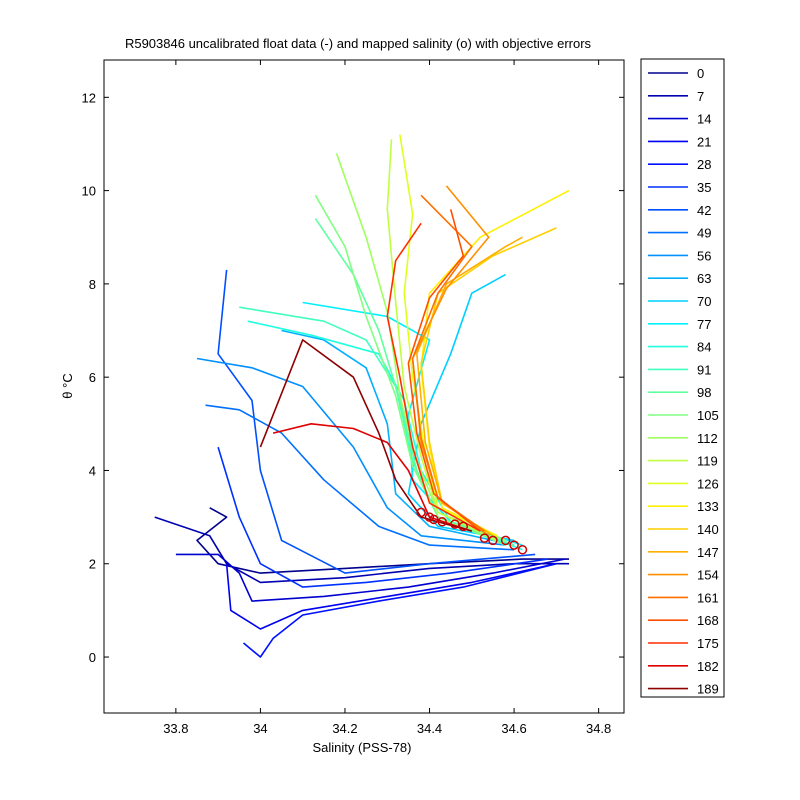  I want to click on legend-label-84: 84, so click(704, 347).